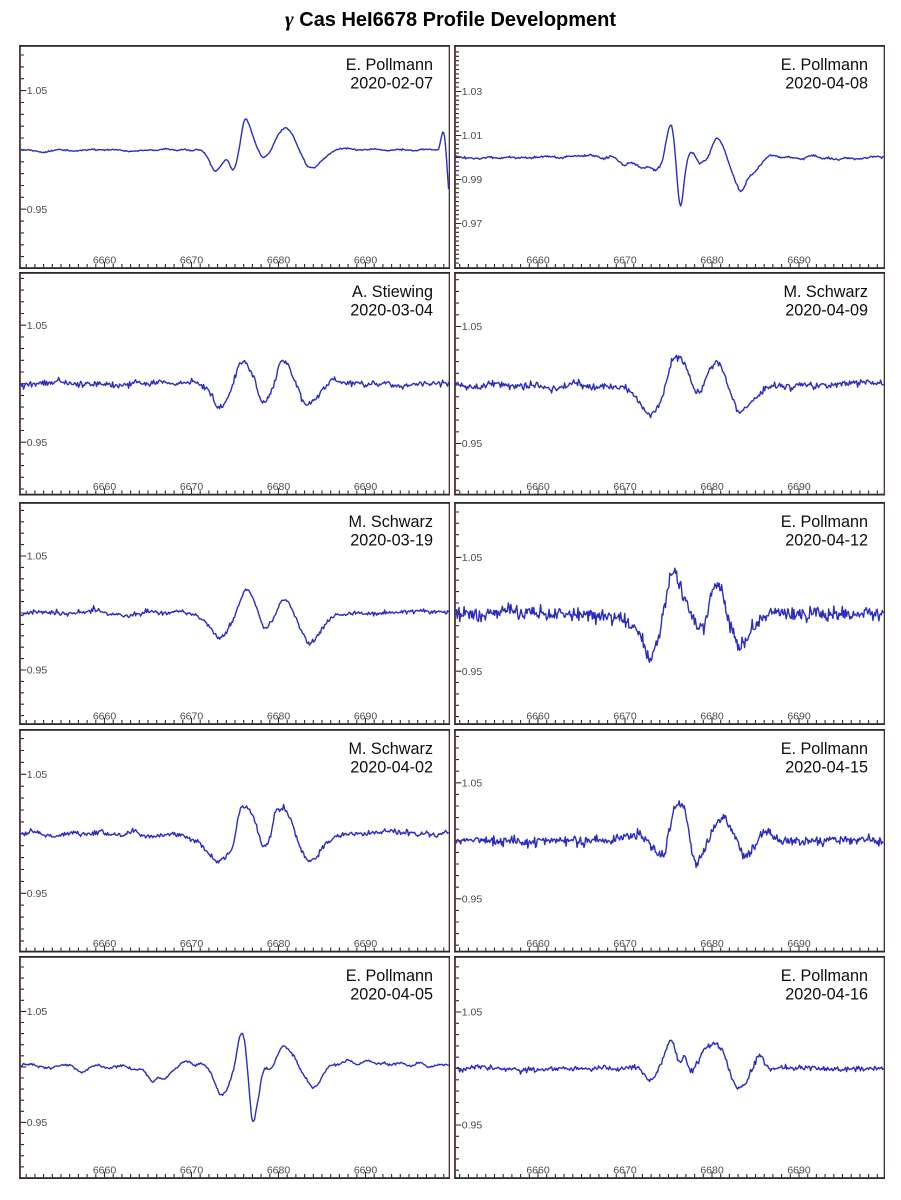 The height and width of the screenshot is (1200, 901). I want to click on svg-text: 2020-03-19, so click(391, 540).